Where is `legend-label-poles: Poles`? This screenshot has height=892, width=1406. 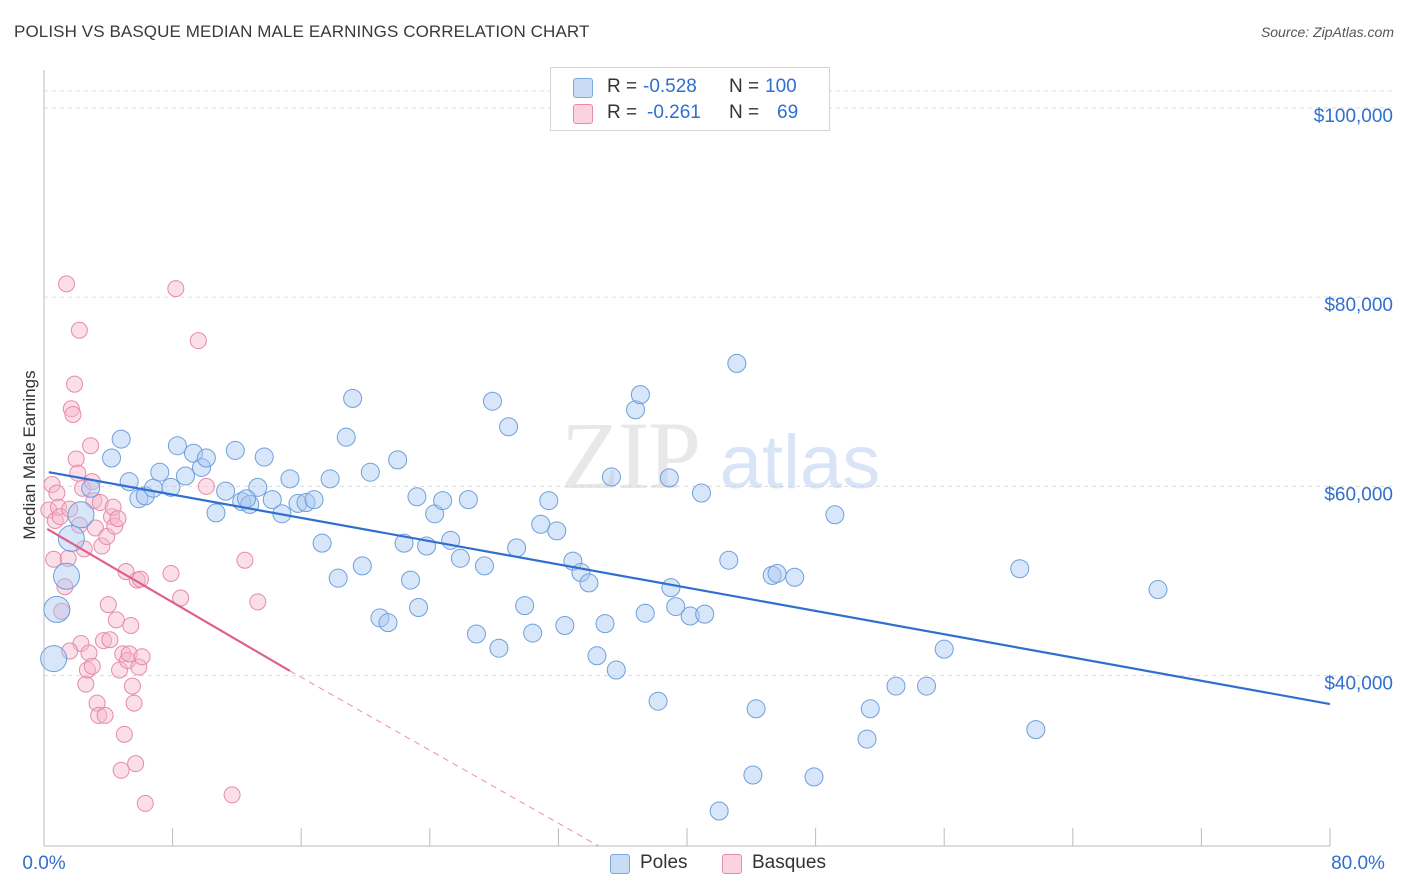 legend-label-poles: Poles is located at coordinates (664, 862).